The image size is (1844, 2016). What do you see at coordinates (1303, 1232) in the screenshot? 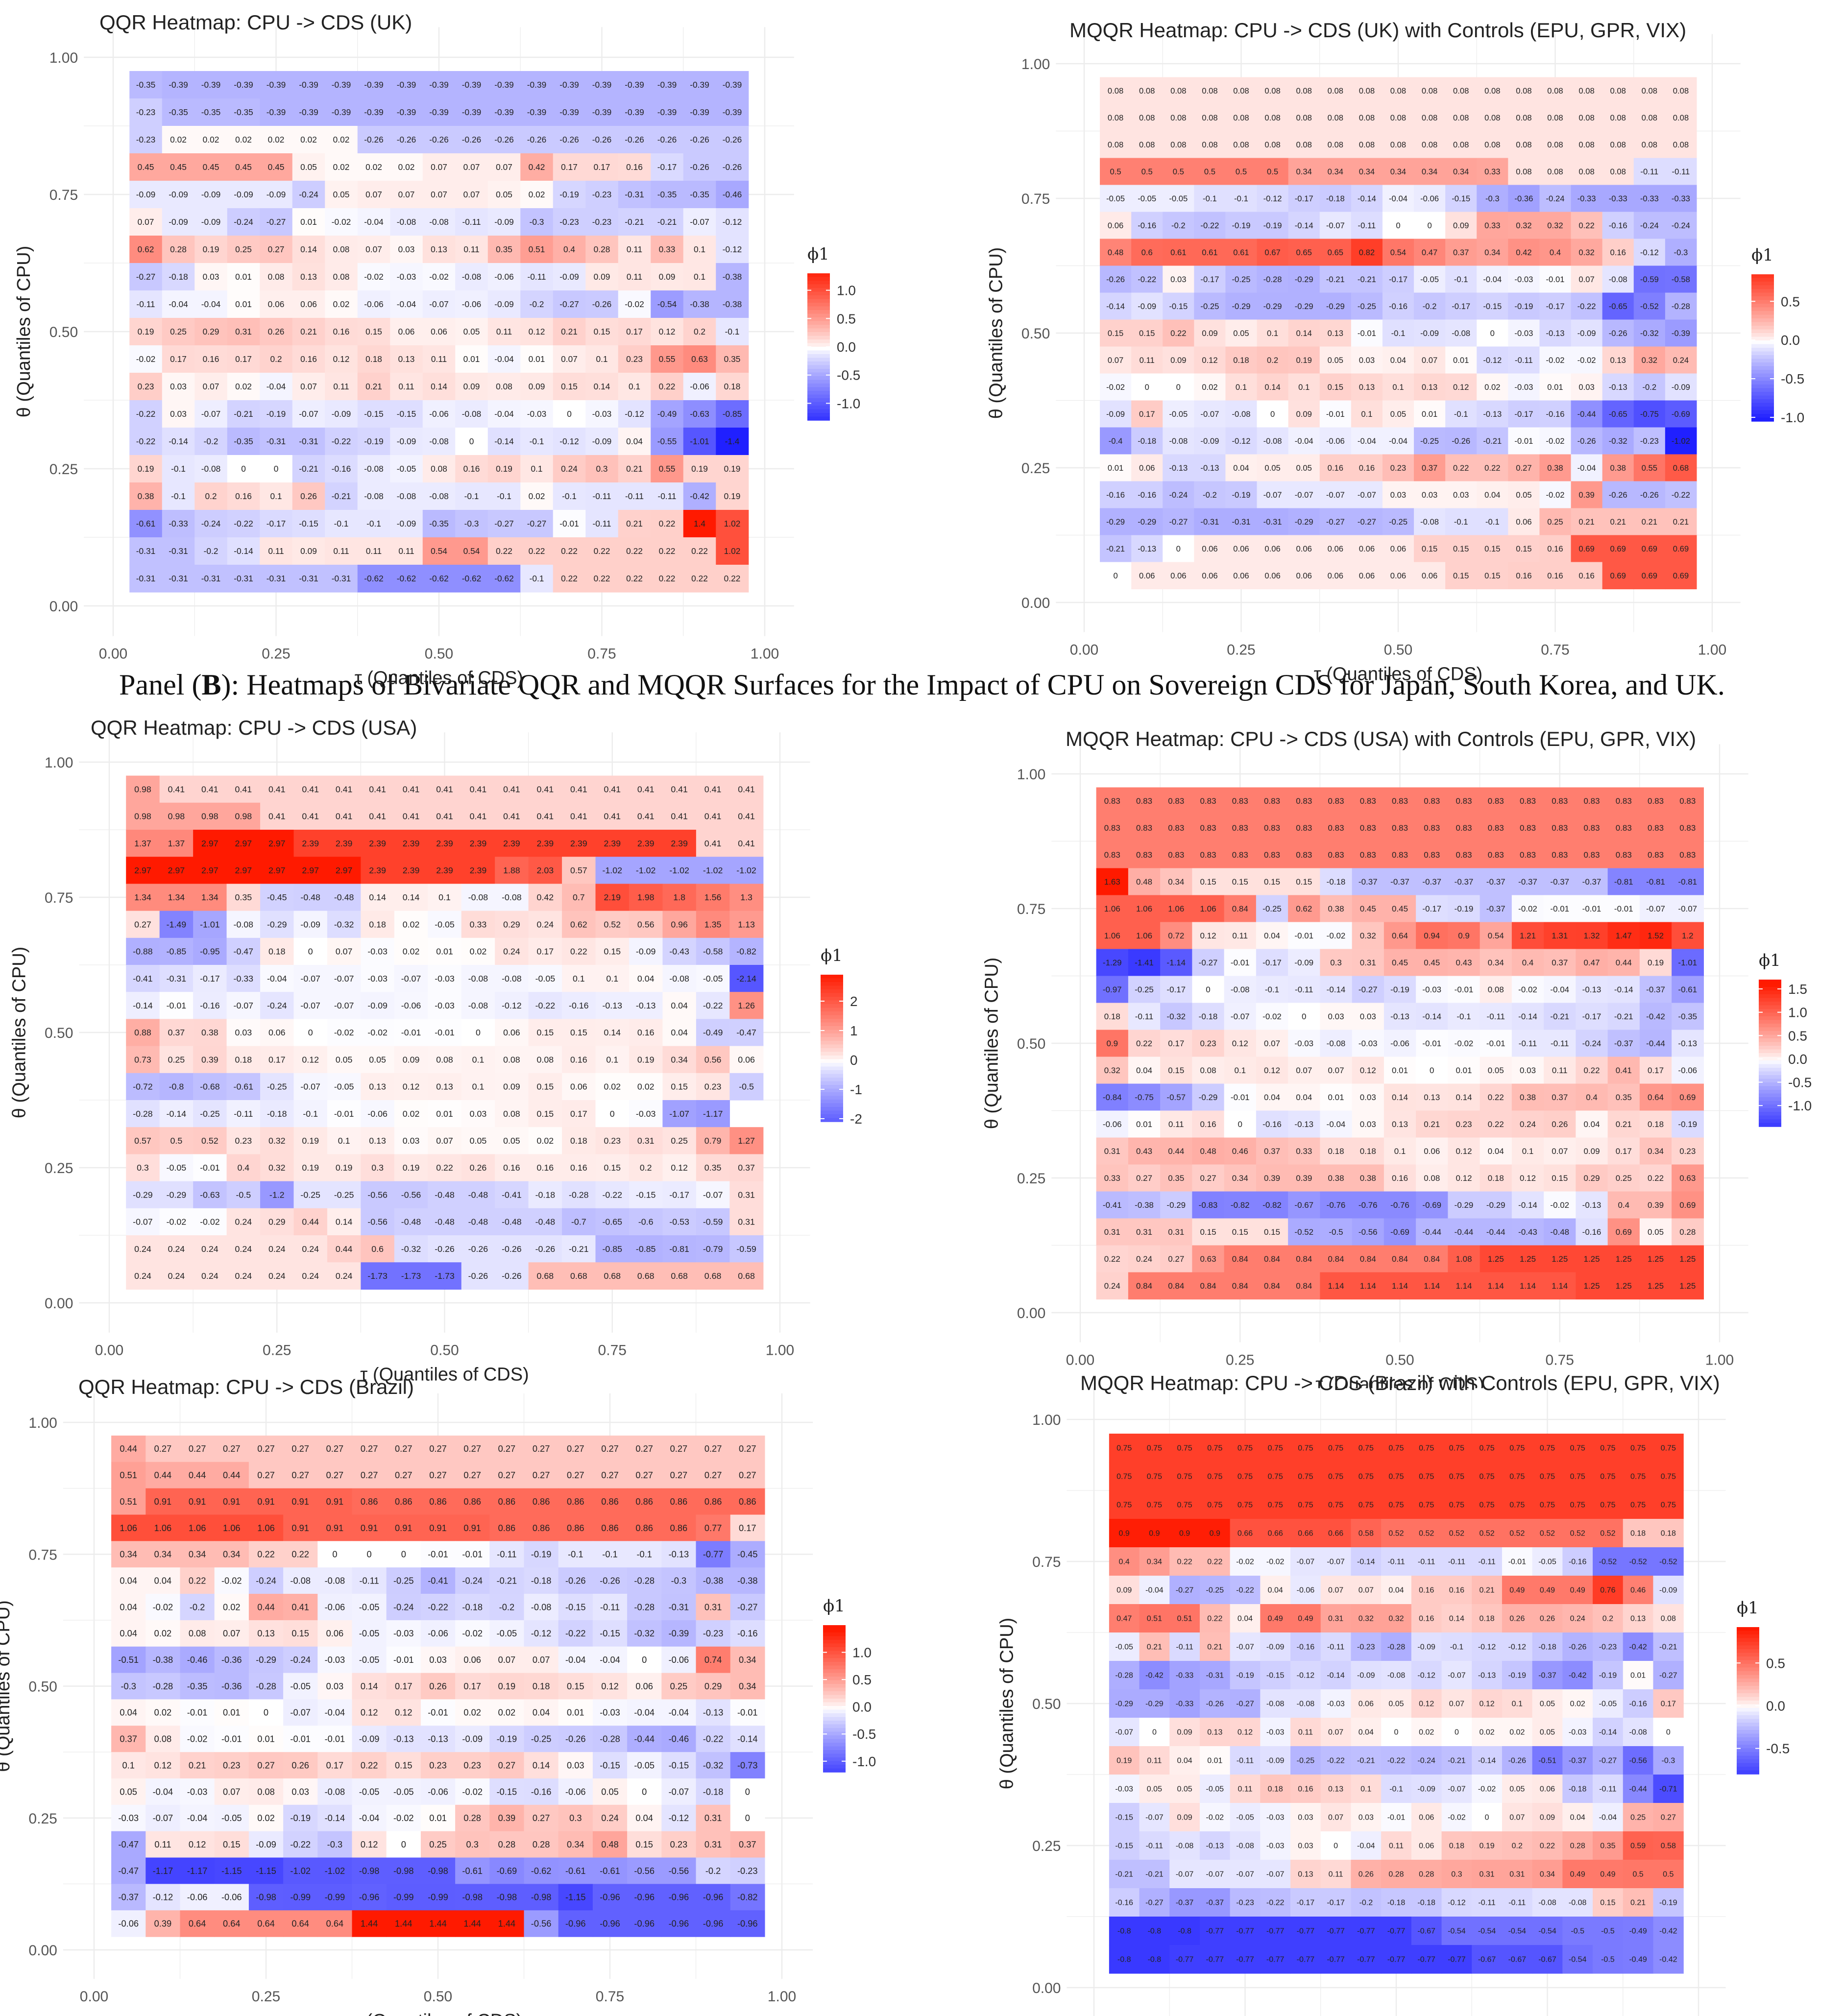
I see `cell-value: -0.52` at bounding box center [1303, 1232].